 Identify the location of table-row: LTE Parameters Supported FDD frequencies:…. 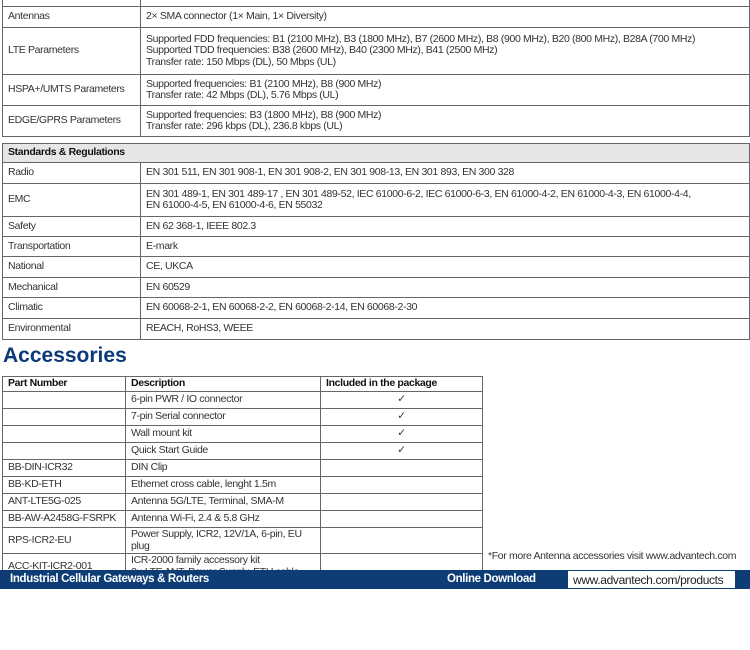
(376, 51).